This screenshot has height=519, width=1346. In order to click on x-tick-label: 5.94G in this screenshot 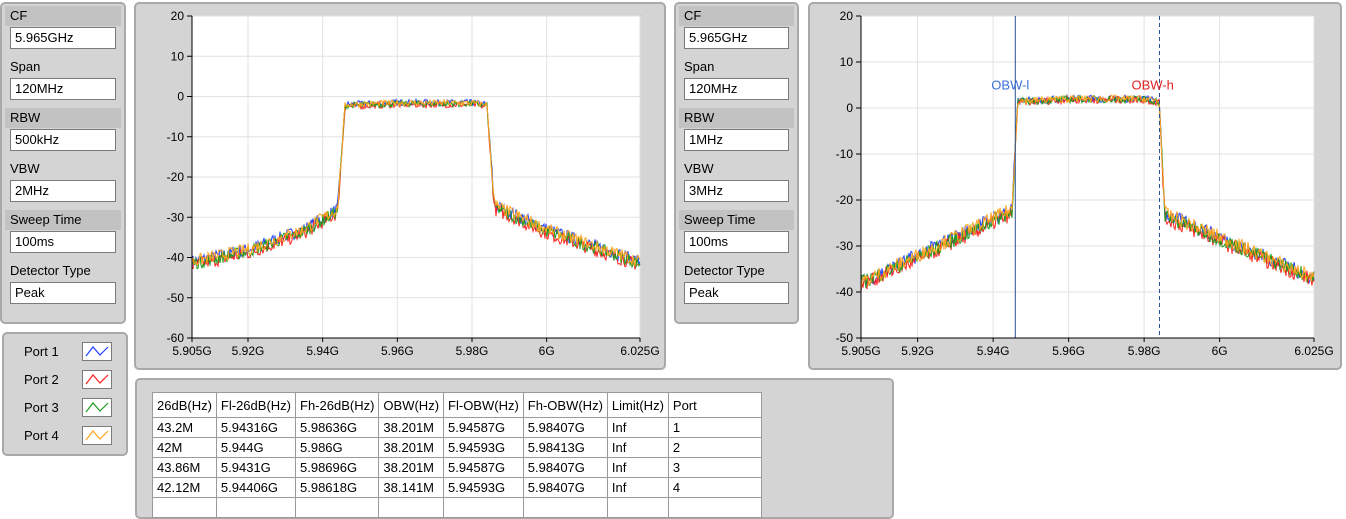, I will do `click(993, 351)`.